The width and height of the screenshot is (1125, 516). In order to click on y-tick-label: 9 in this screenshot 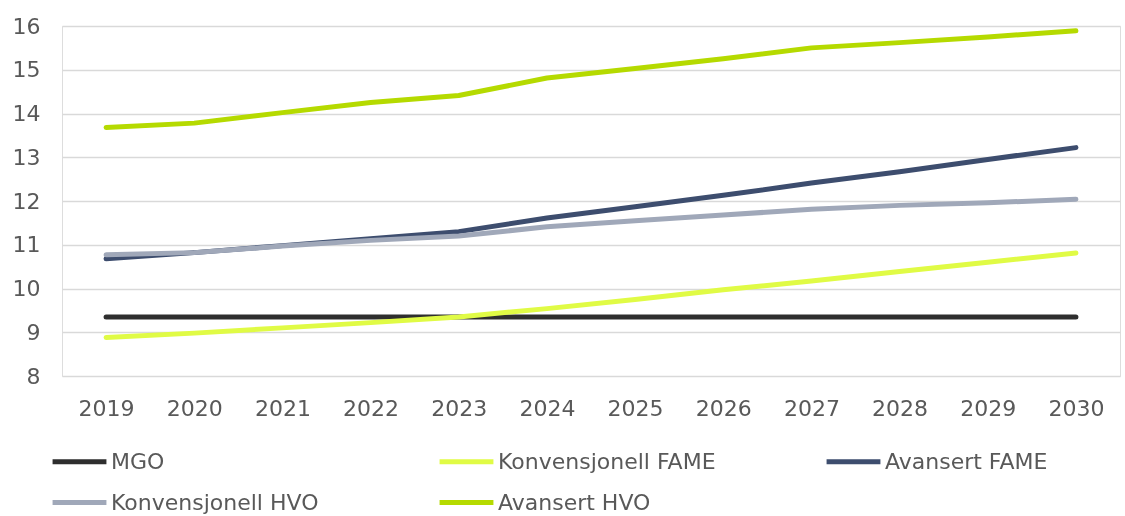, I will do `click(33, 332)`.